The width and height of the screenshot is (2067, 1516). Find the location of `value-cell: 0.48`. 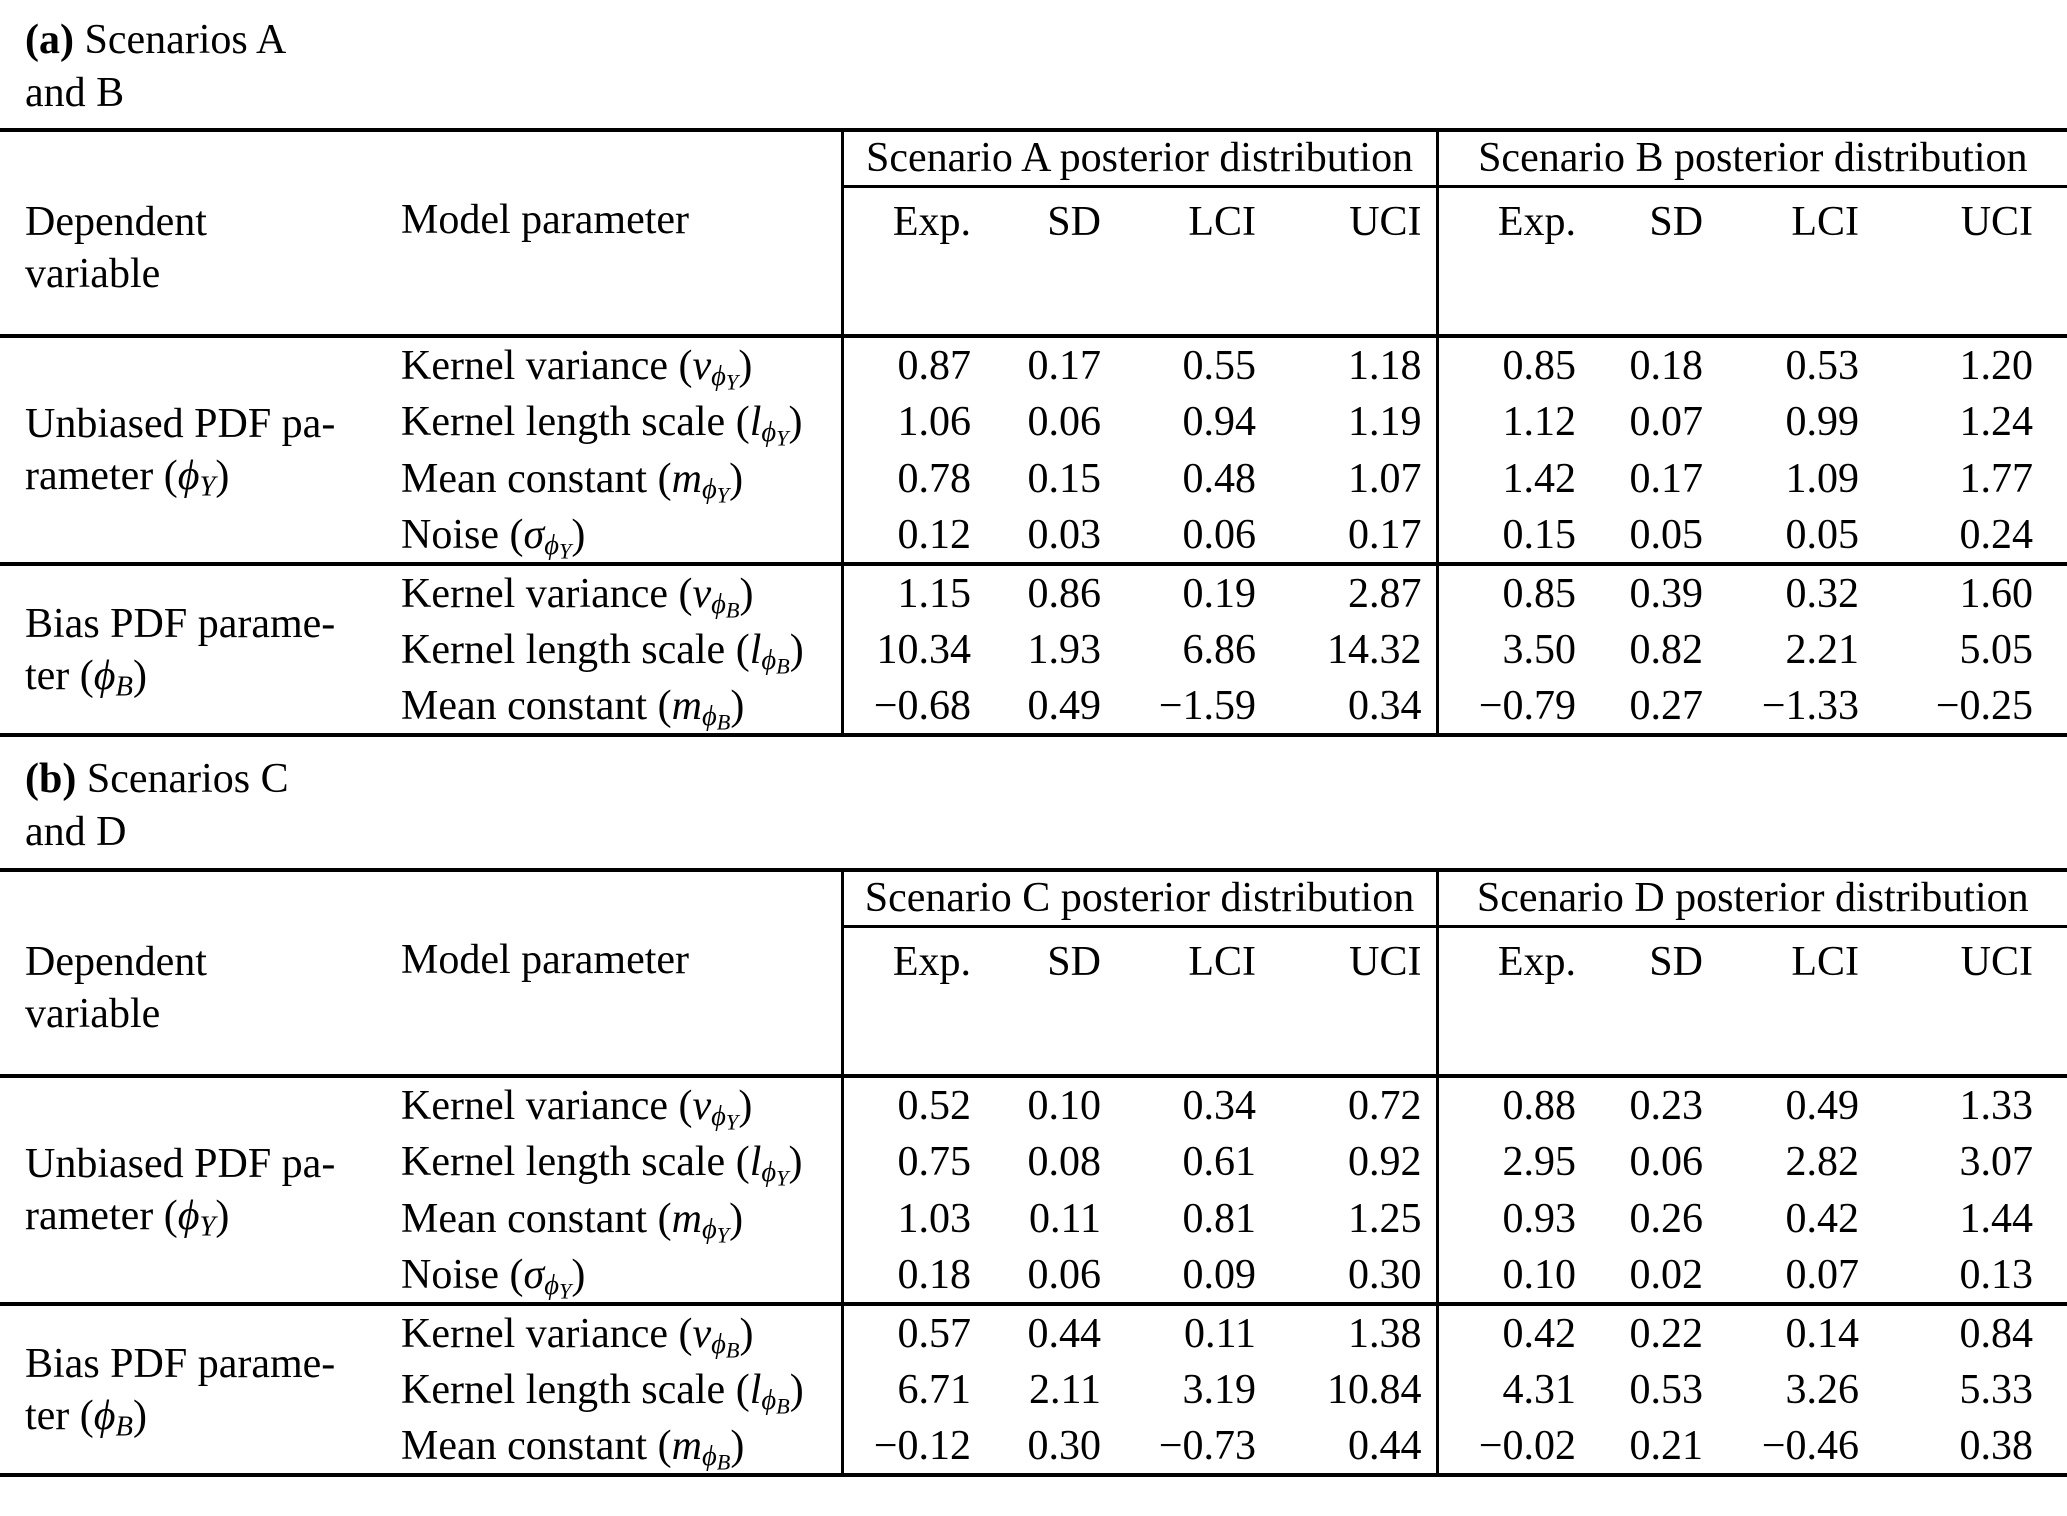

value-cell: 0.48 is located at coordinates (1219, 478).